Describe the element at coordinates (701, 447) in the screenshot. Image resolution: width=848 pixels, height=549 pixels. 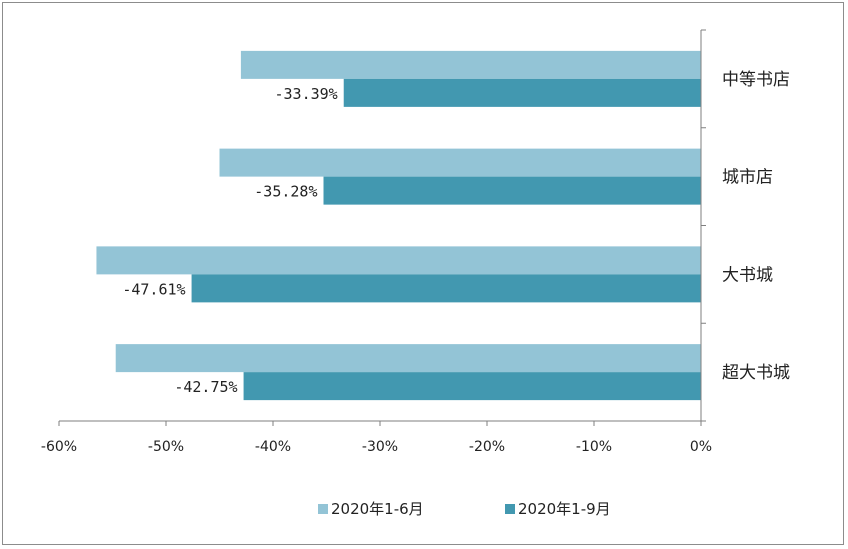
I see `x-tick-label: 0%` at that location.